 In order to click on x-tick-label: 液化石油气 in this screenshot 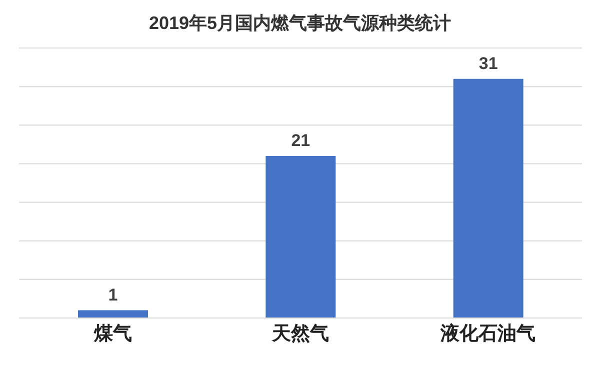, I will do `click(488, 333)`.